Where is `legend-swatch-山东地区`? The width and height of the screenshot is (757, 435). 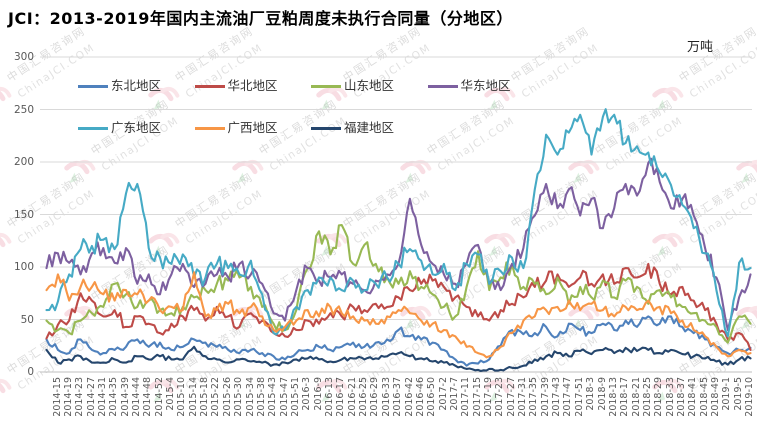
legend-swatch-山东地区 is located at coordinates (326, 86).